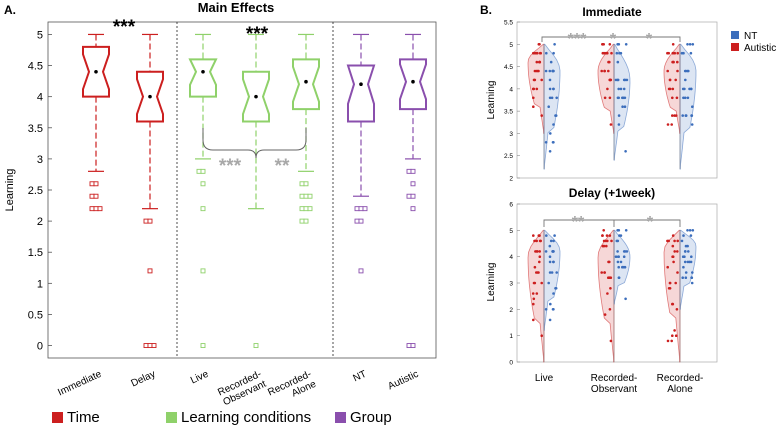 The width and height of the screenshot is (783, 430). Describe the element at coordinates (511, 231) in the screenshot. I see `y-tick-label: 5` at that location.